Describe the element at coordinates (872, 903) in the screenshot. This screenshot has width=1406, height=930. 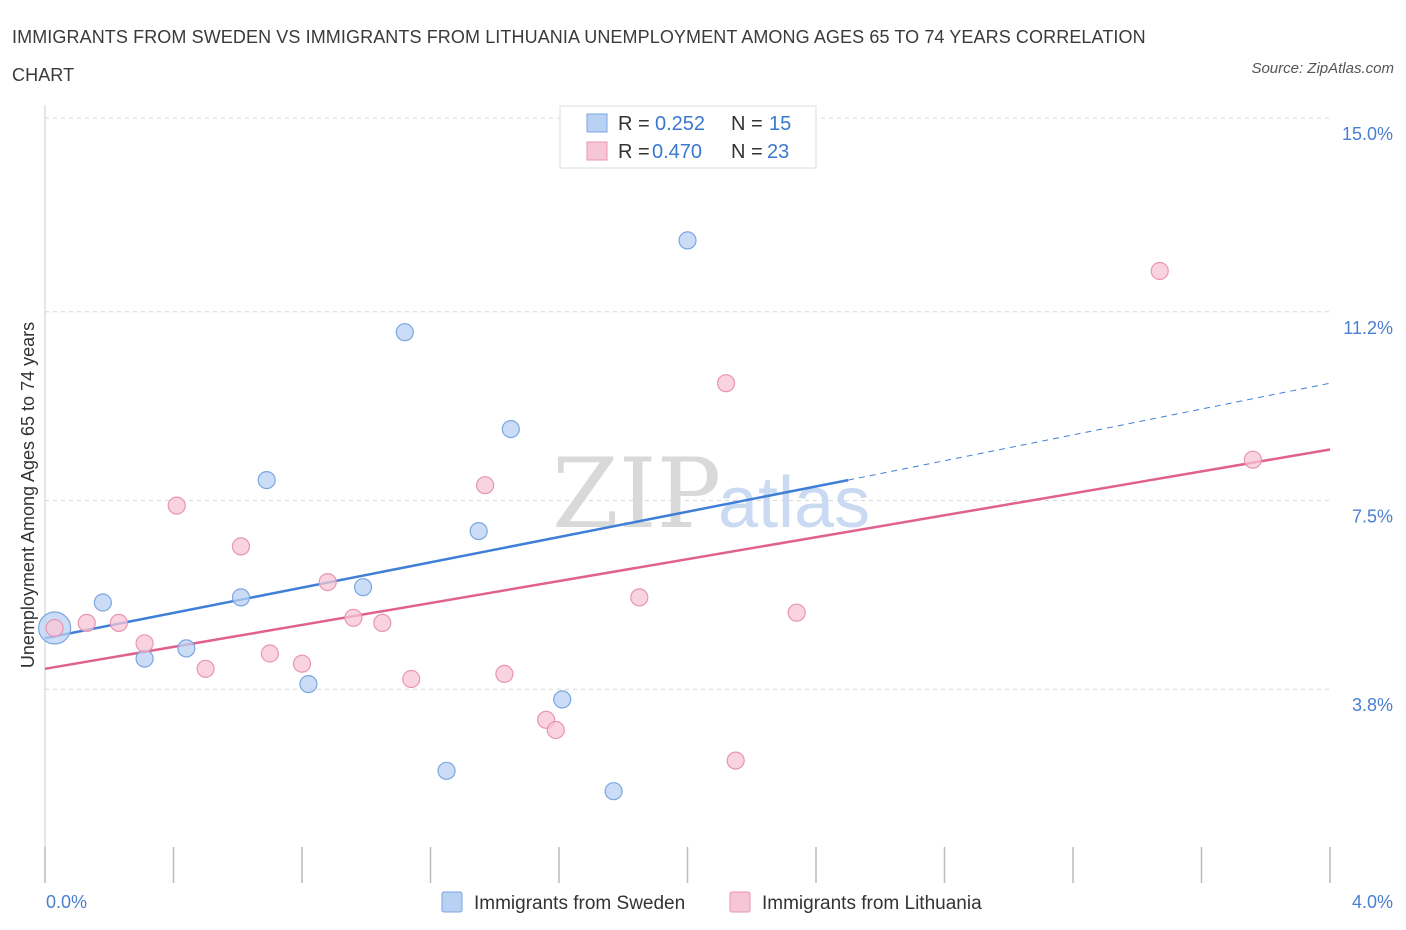
I see `bottom-legend-label-lithuania: Immigrants from Lithuania` at that location.